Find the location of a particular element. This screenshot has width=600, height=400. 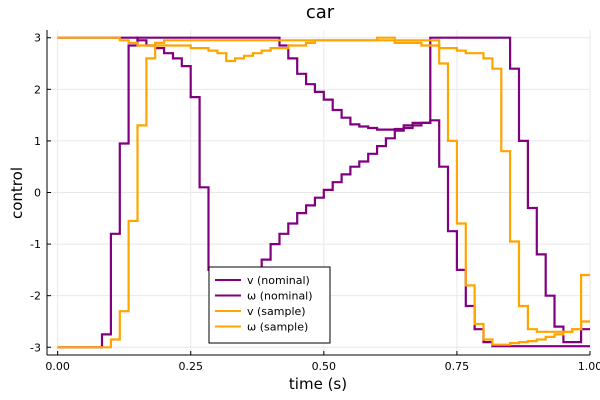

x-tick-label: 0.00 is located at coordinates (57, 366).